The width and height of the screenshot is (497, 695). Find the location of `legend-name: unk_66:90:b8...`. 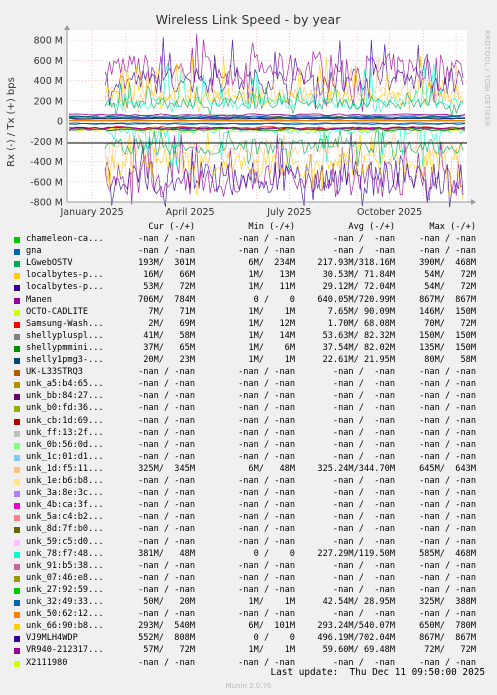

legend-name: unk_66:90:b8... is located at coordinates (65, 626).